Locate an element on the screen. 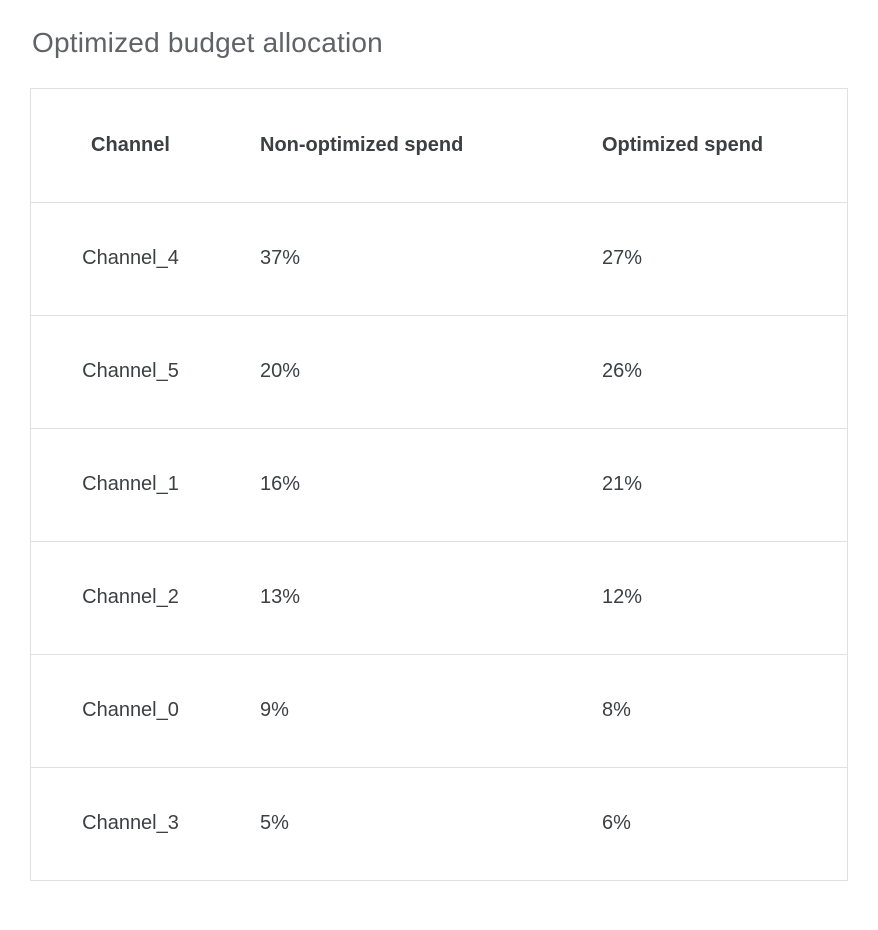 This screenshot has width=878, height=930. table-row: Channel_4 37% 27% is located at coordinates (439, 259).